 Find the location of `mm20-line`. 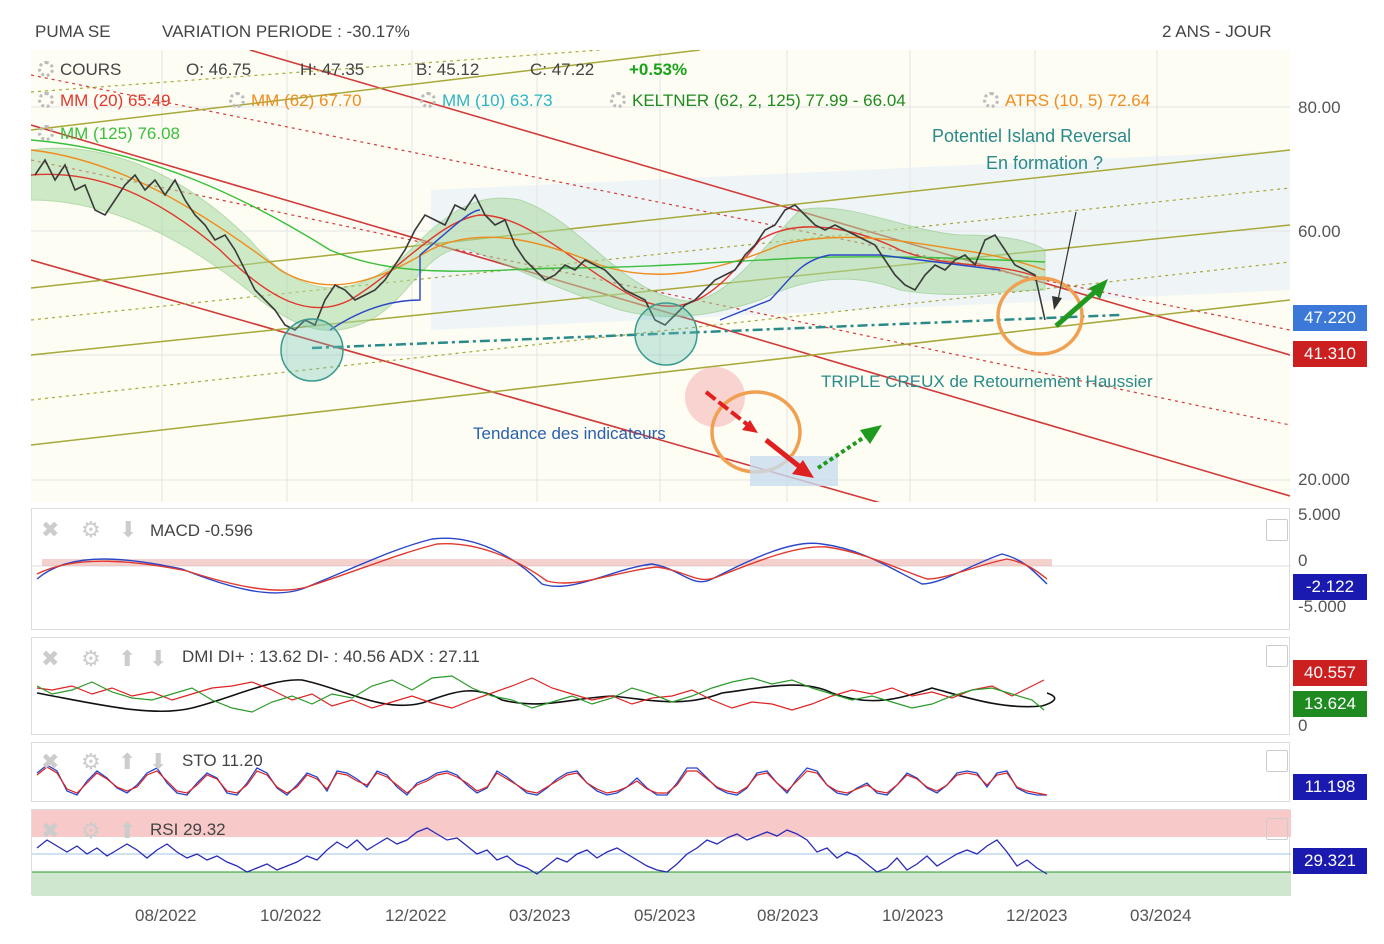

mm20-line is located at coordinates (538, 241).